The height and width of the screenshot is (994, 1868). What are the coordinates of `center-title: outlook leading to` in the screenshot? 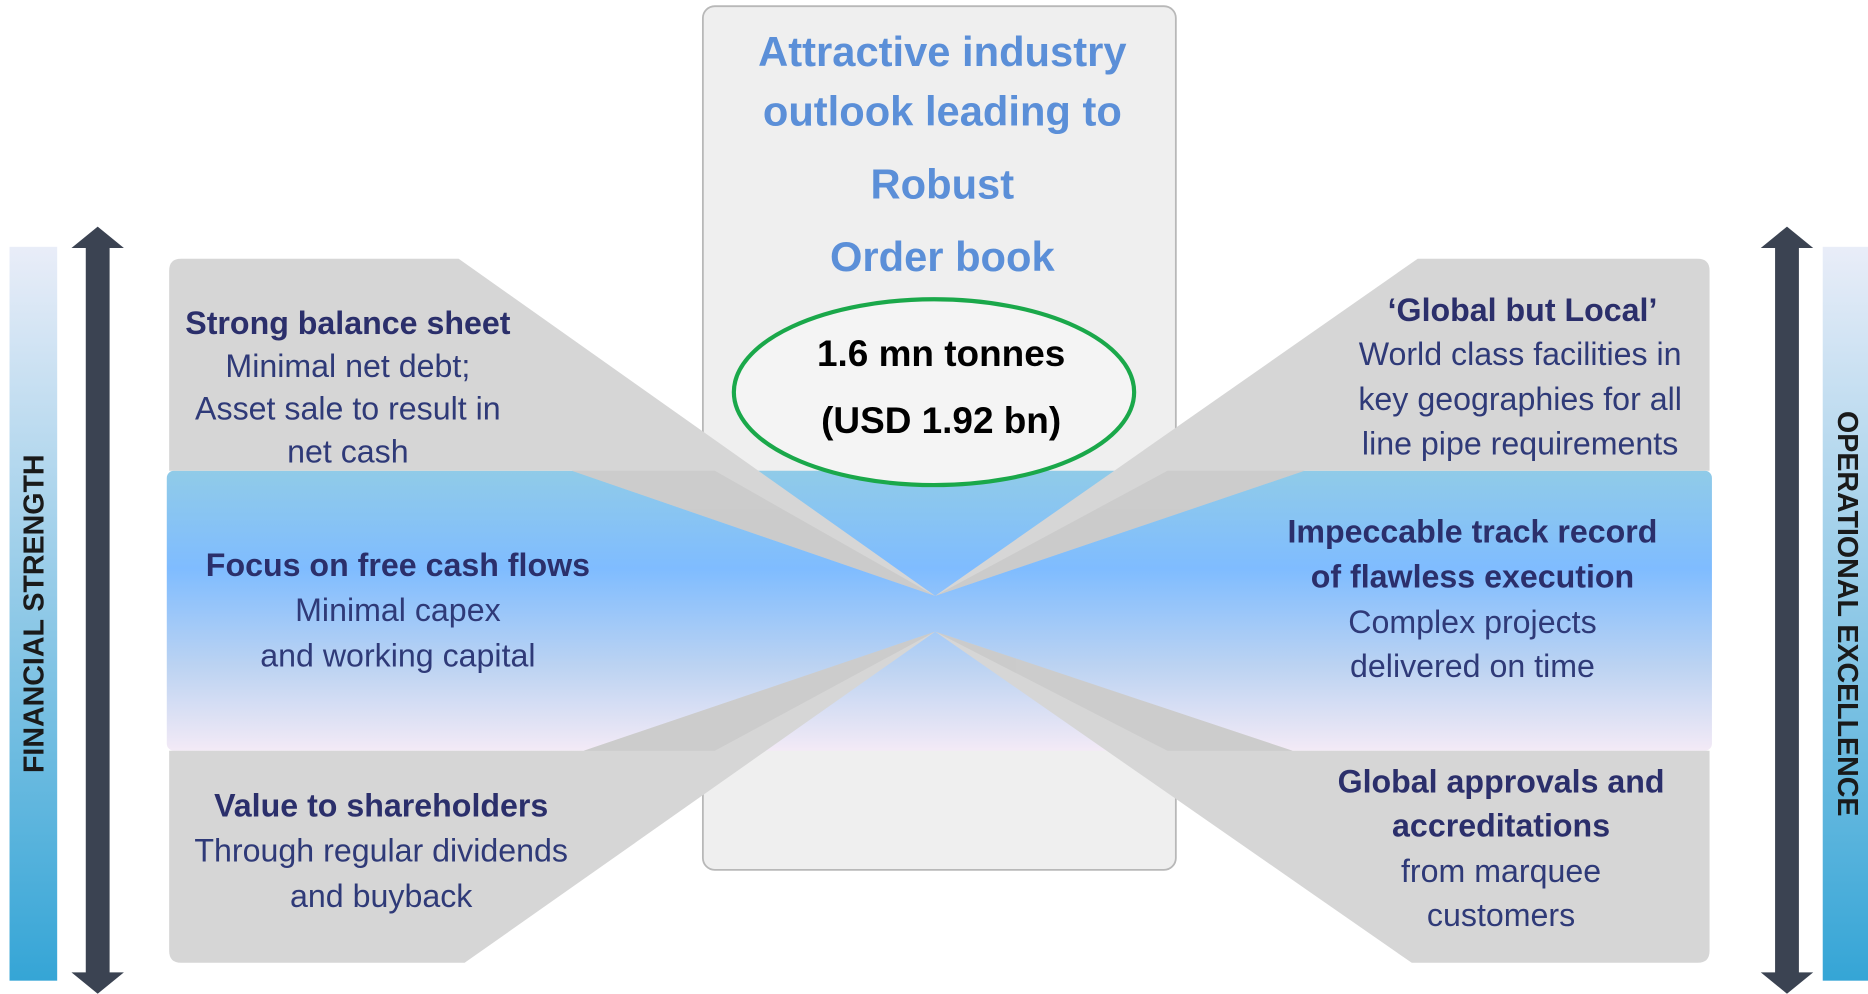 It's located at (942, 111).